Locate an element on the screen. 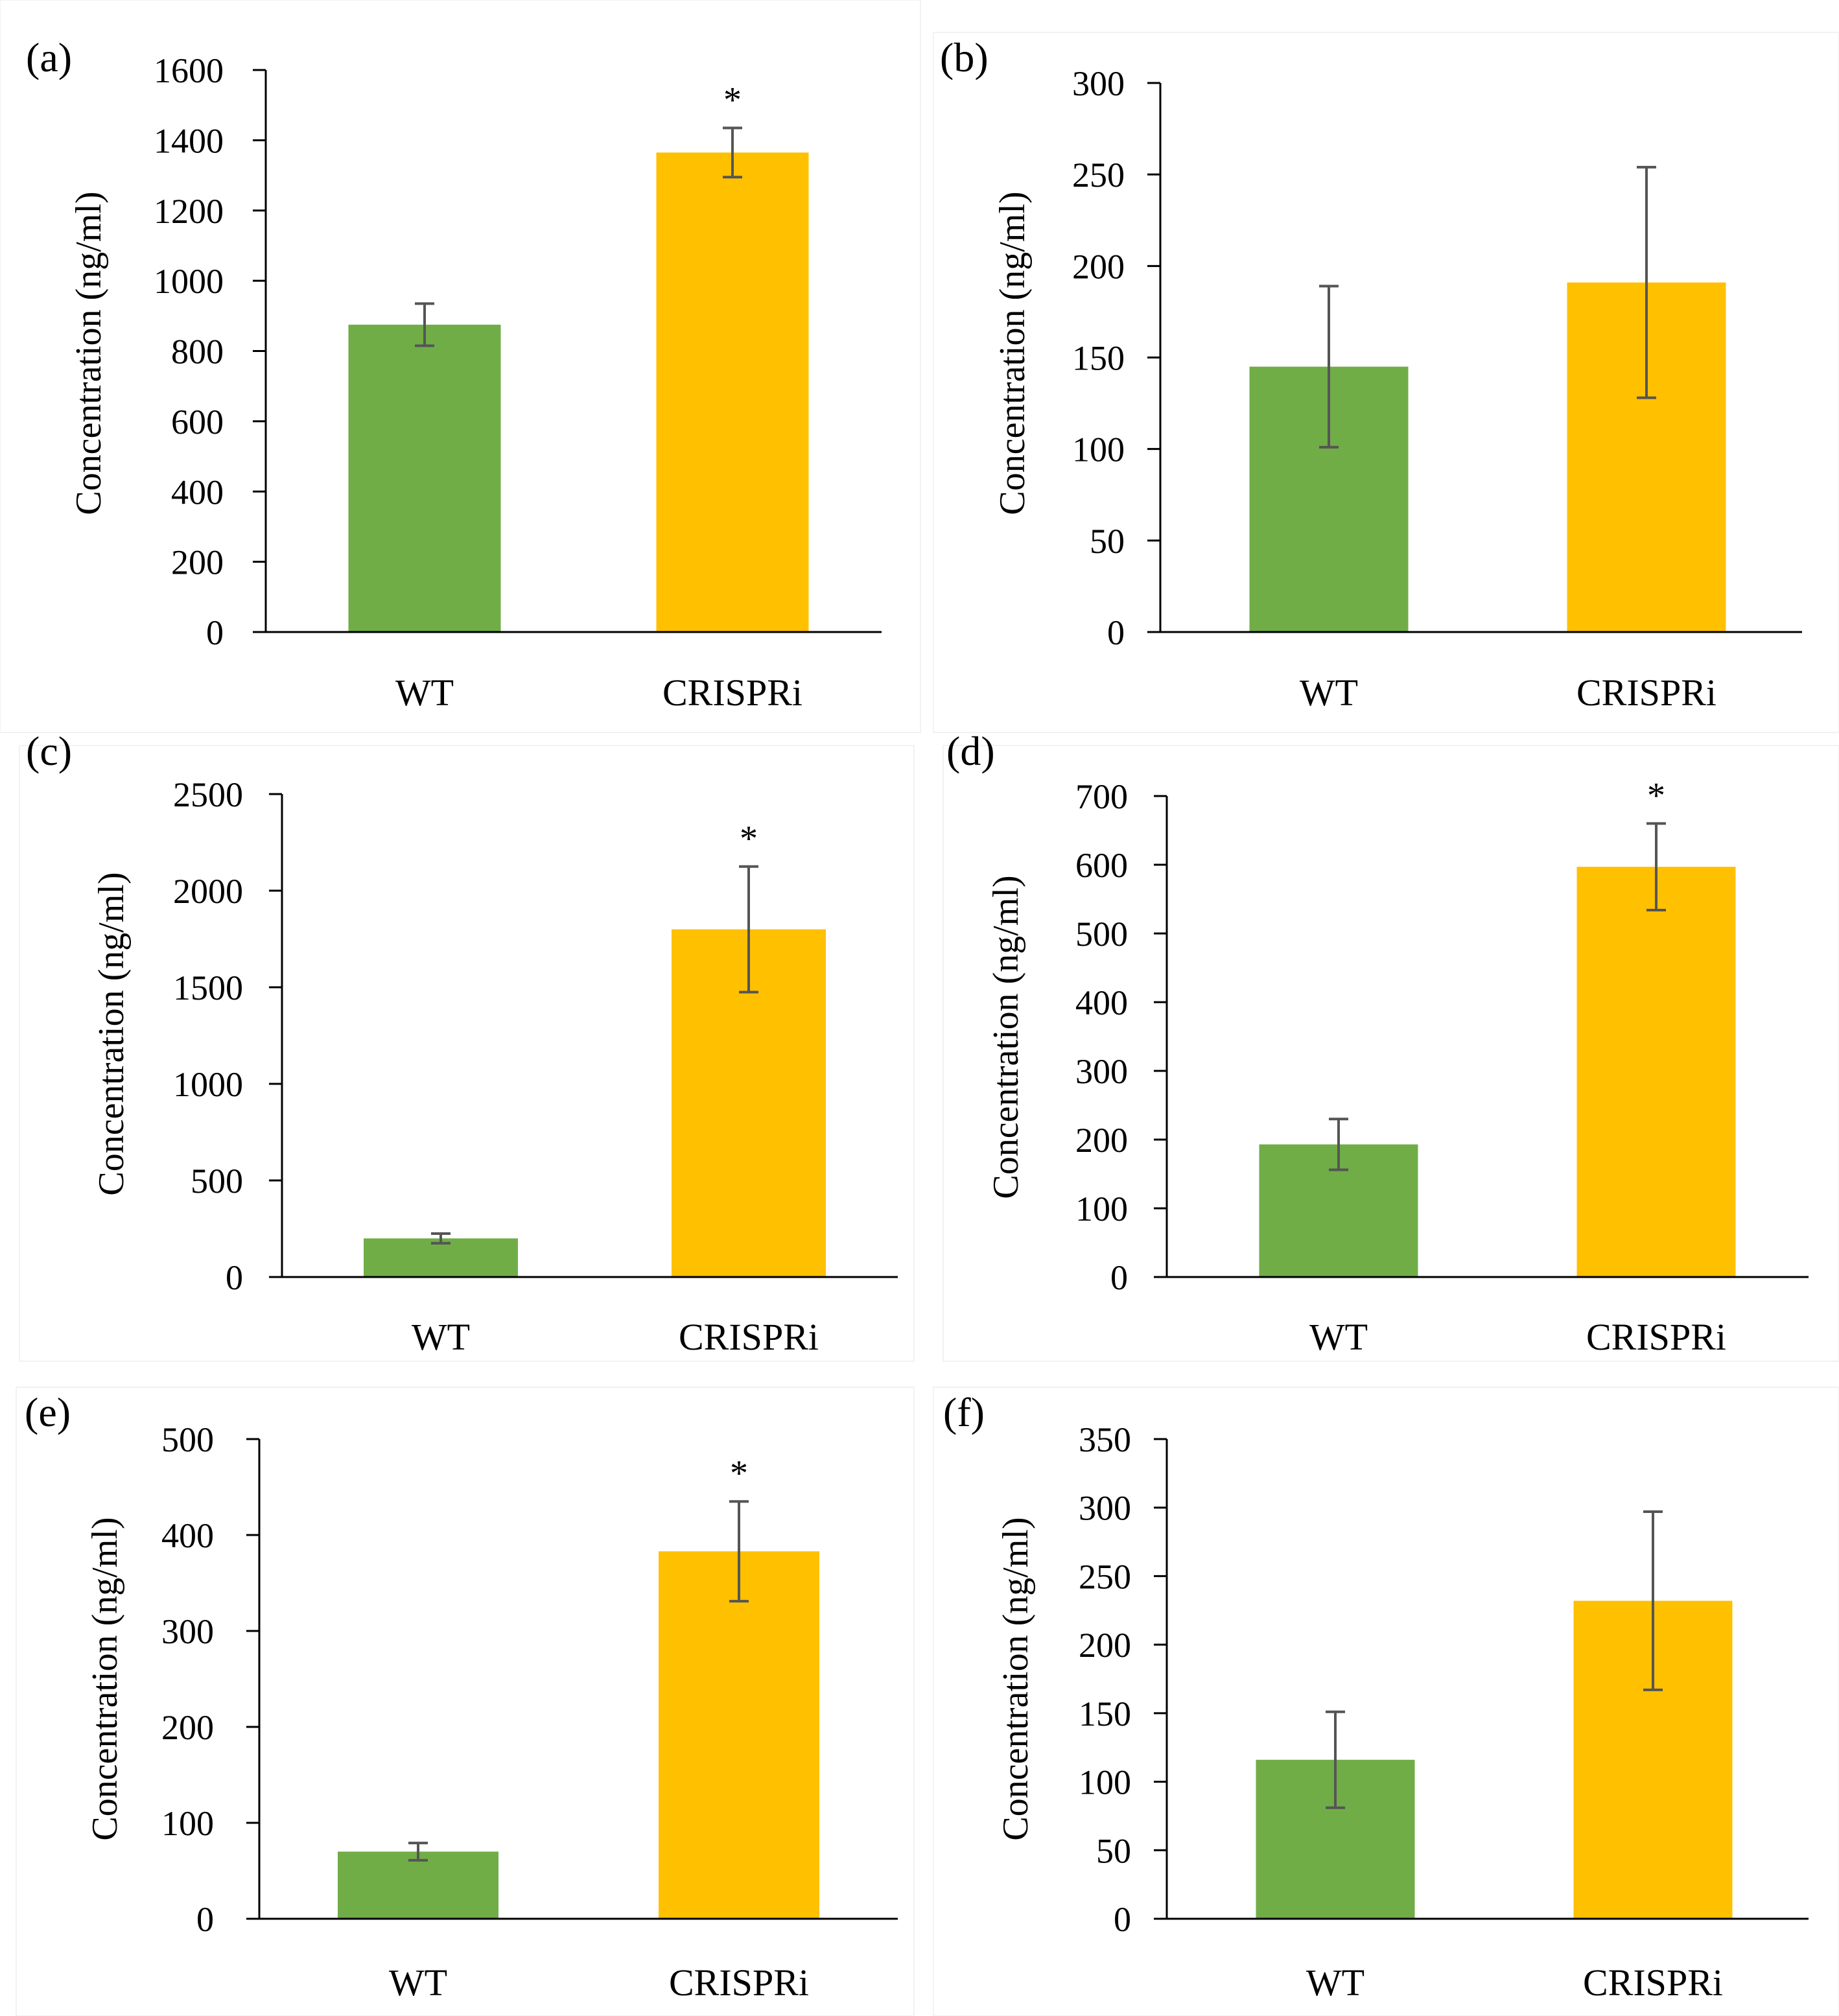  y-tick-label: 2000 is located at coordinates (208, 892).